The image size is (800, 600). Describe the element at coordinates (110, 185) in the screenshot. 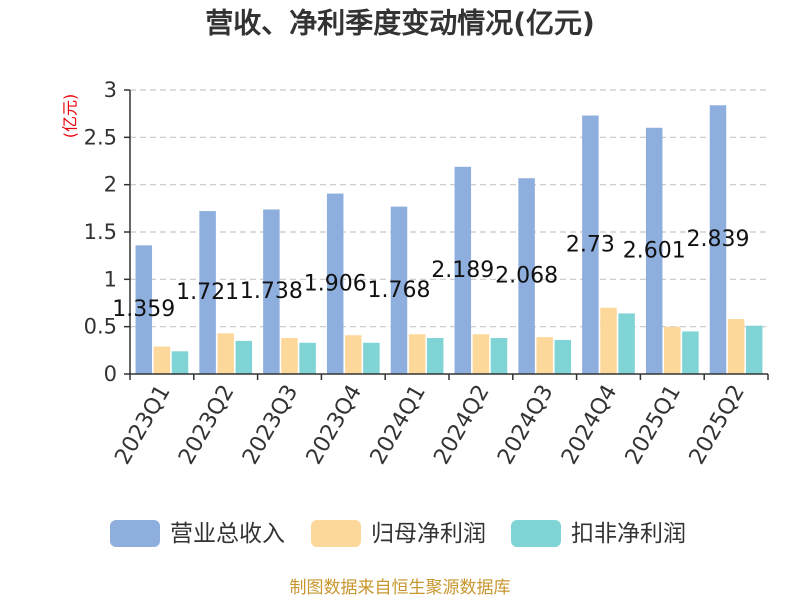

I see `y-tick-label: 2` at that location.